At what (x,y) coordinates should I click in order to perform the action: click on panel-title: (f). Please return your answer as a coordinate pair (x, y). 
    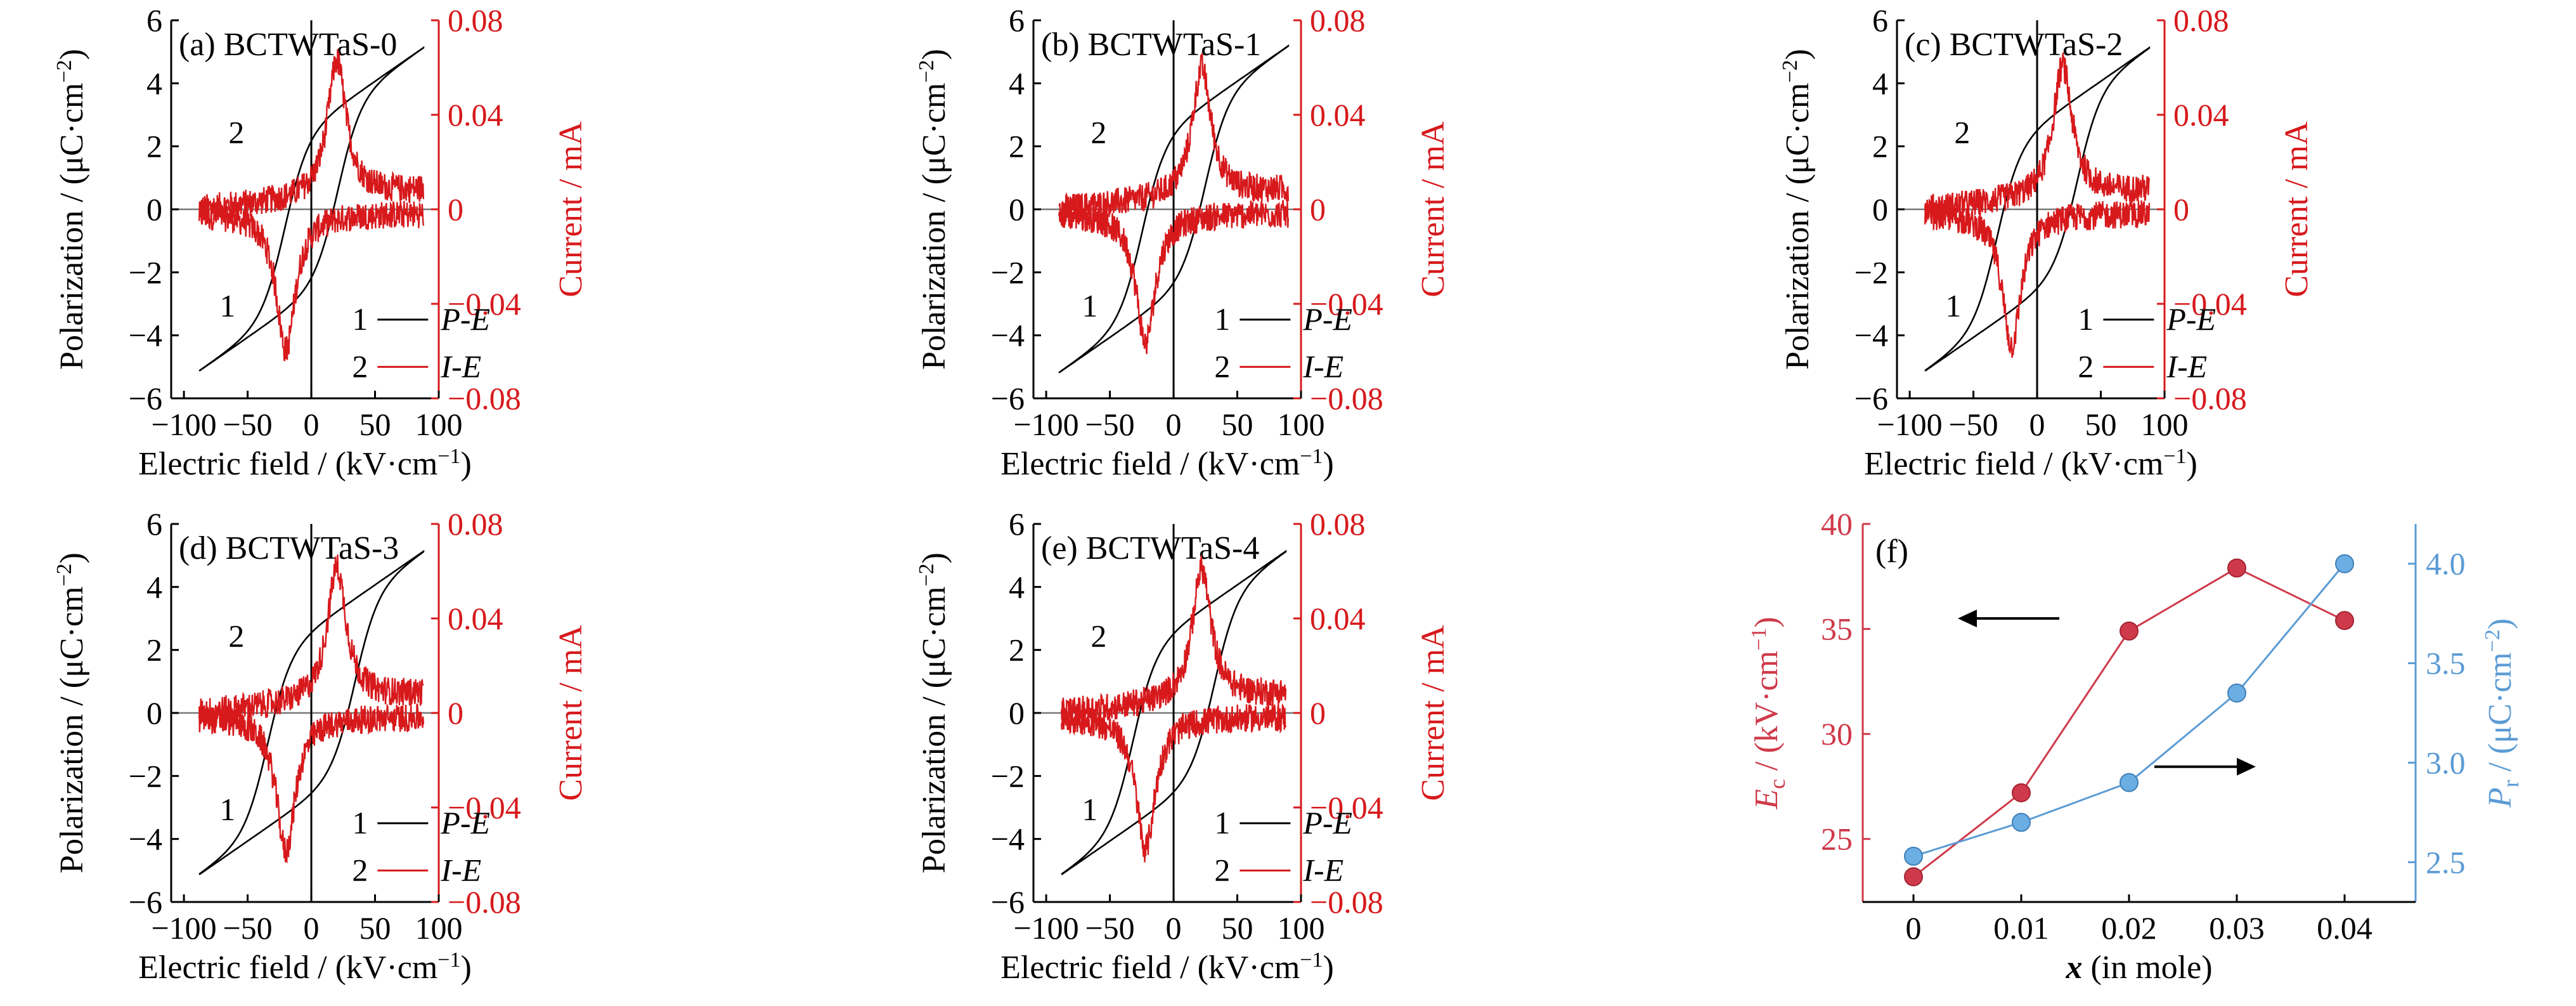
    Looking at the image, I should click on (1891, 551).